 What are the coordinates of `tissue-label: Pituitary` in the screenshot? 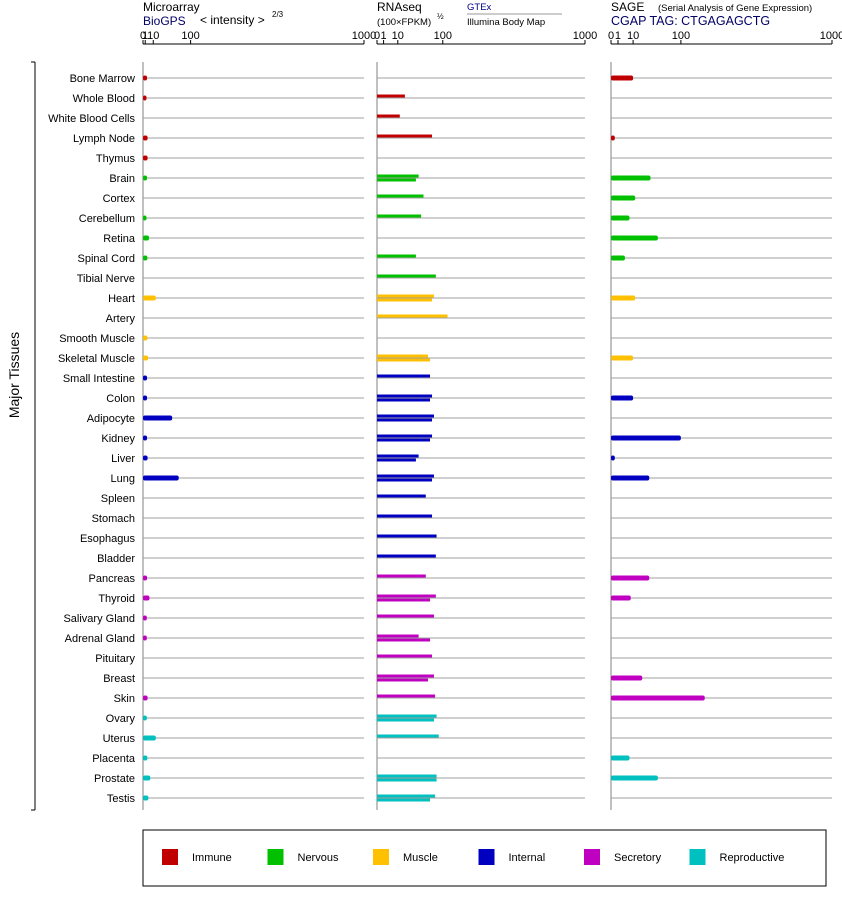 It's located at (115, 659).